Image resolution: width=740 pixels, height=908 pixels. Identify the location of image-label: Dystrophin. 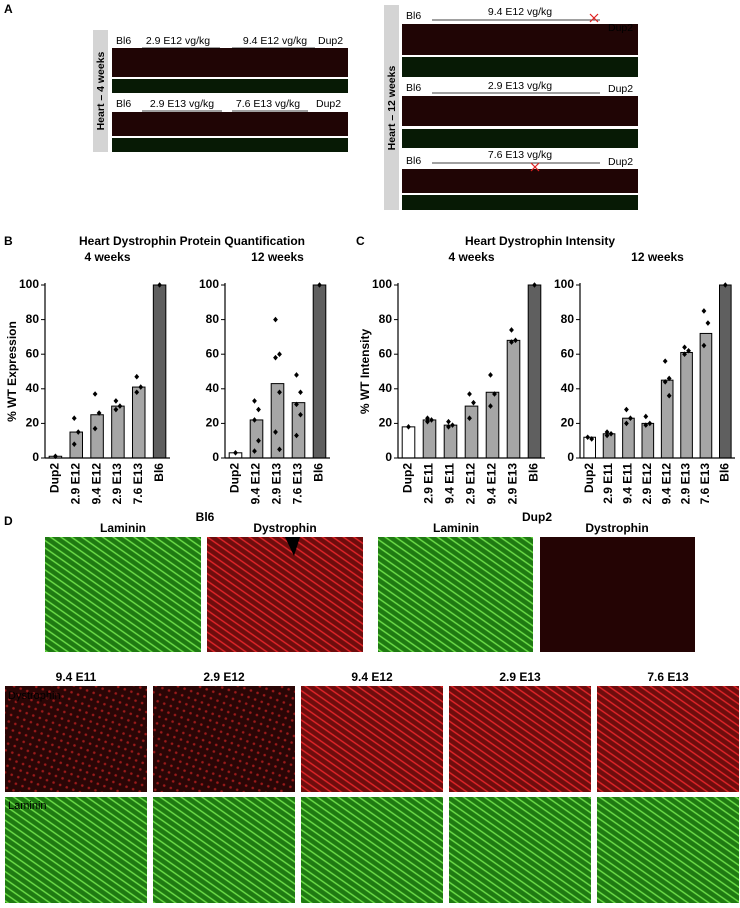
(284, 528).